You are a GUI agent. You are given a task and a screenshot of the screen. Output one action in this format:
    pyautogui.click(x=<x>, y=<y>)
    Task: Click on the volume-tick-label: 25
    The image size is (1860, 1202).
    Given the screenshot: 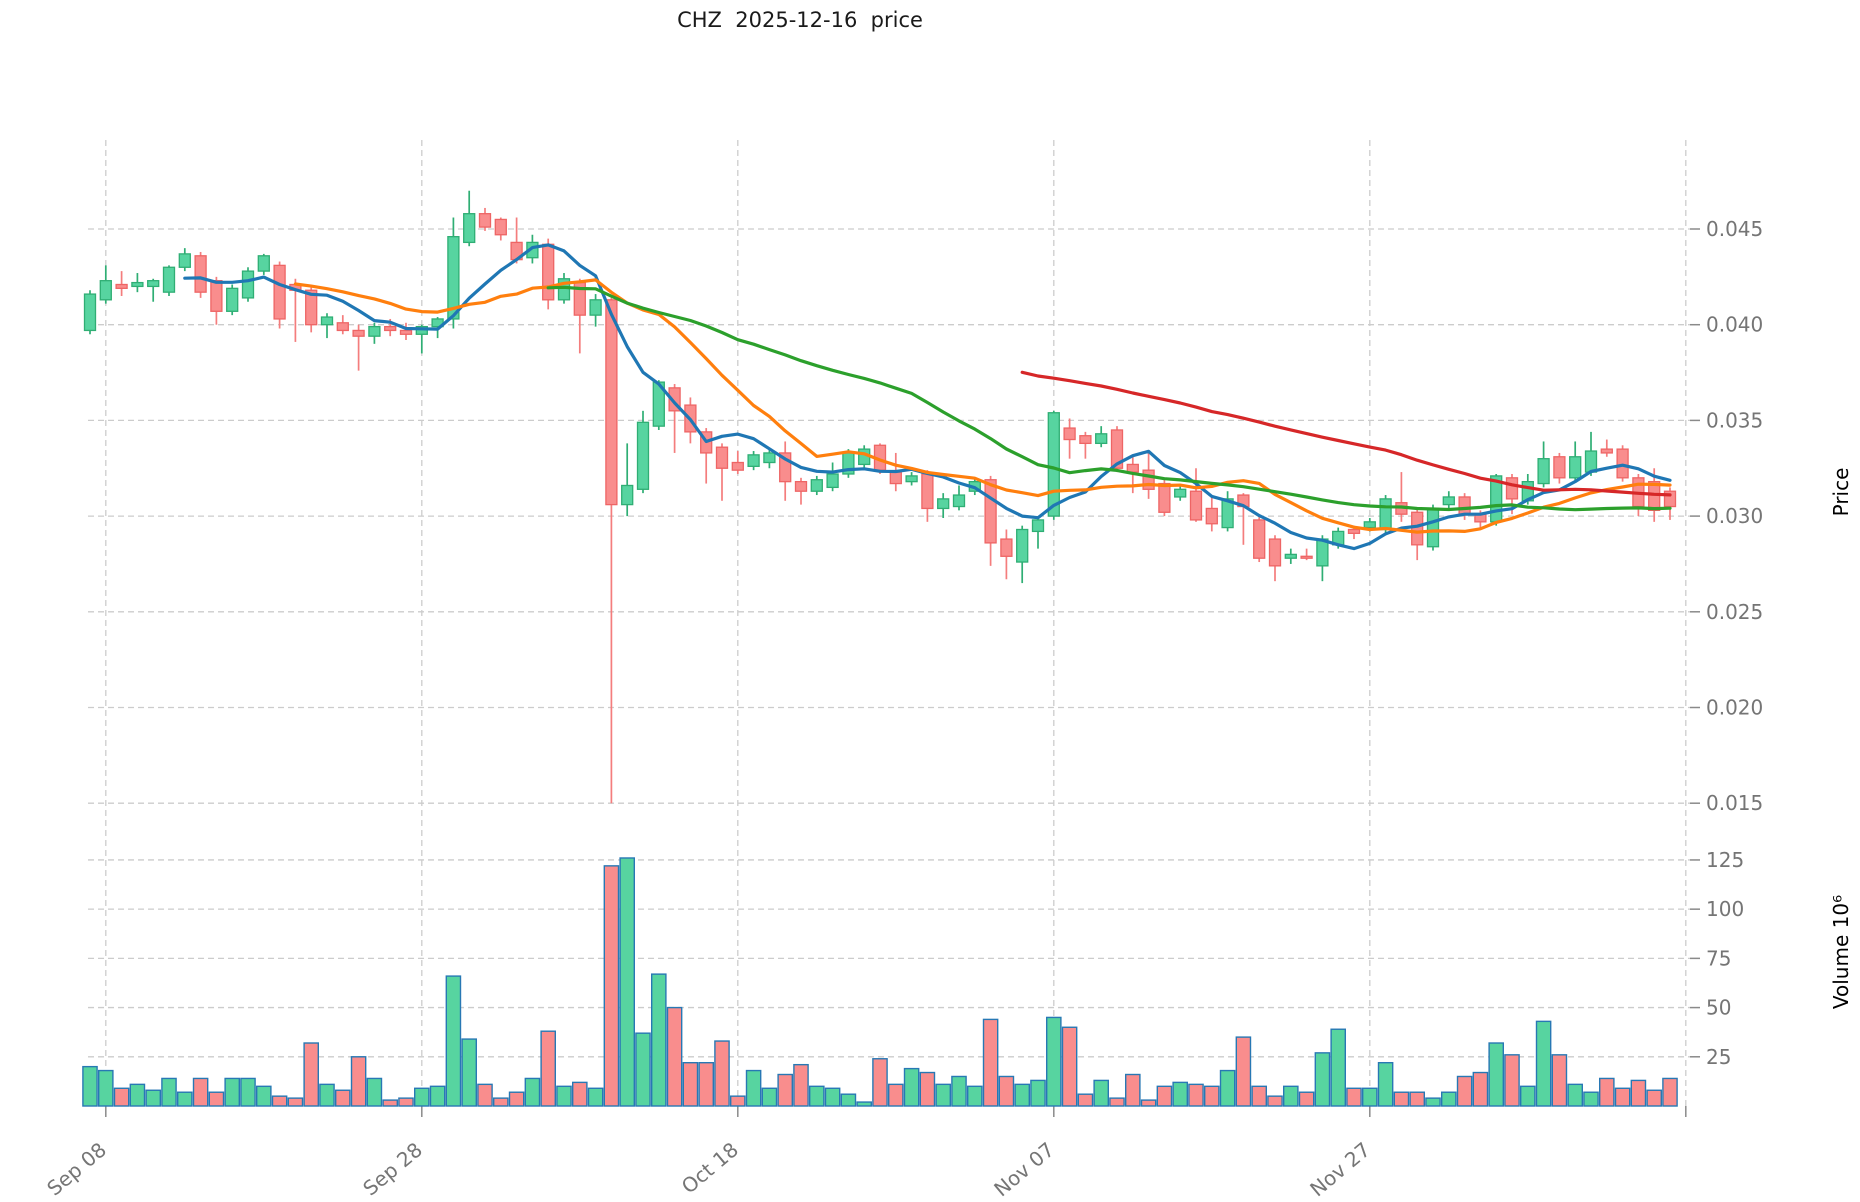 What is the action you would take?
    pyautogui.click(x=1718, y=1057)
    